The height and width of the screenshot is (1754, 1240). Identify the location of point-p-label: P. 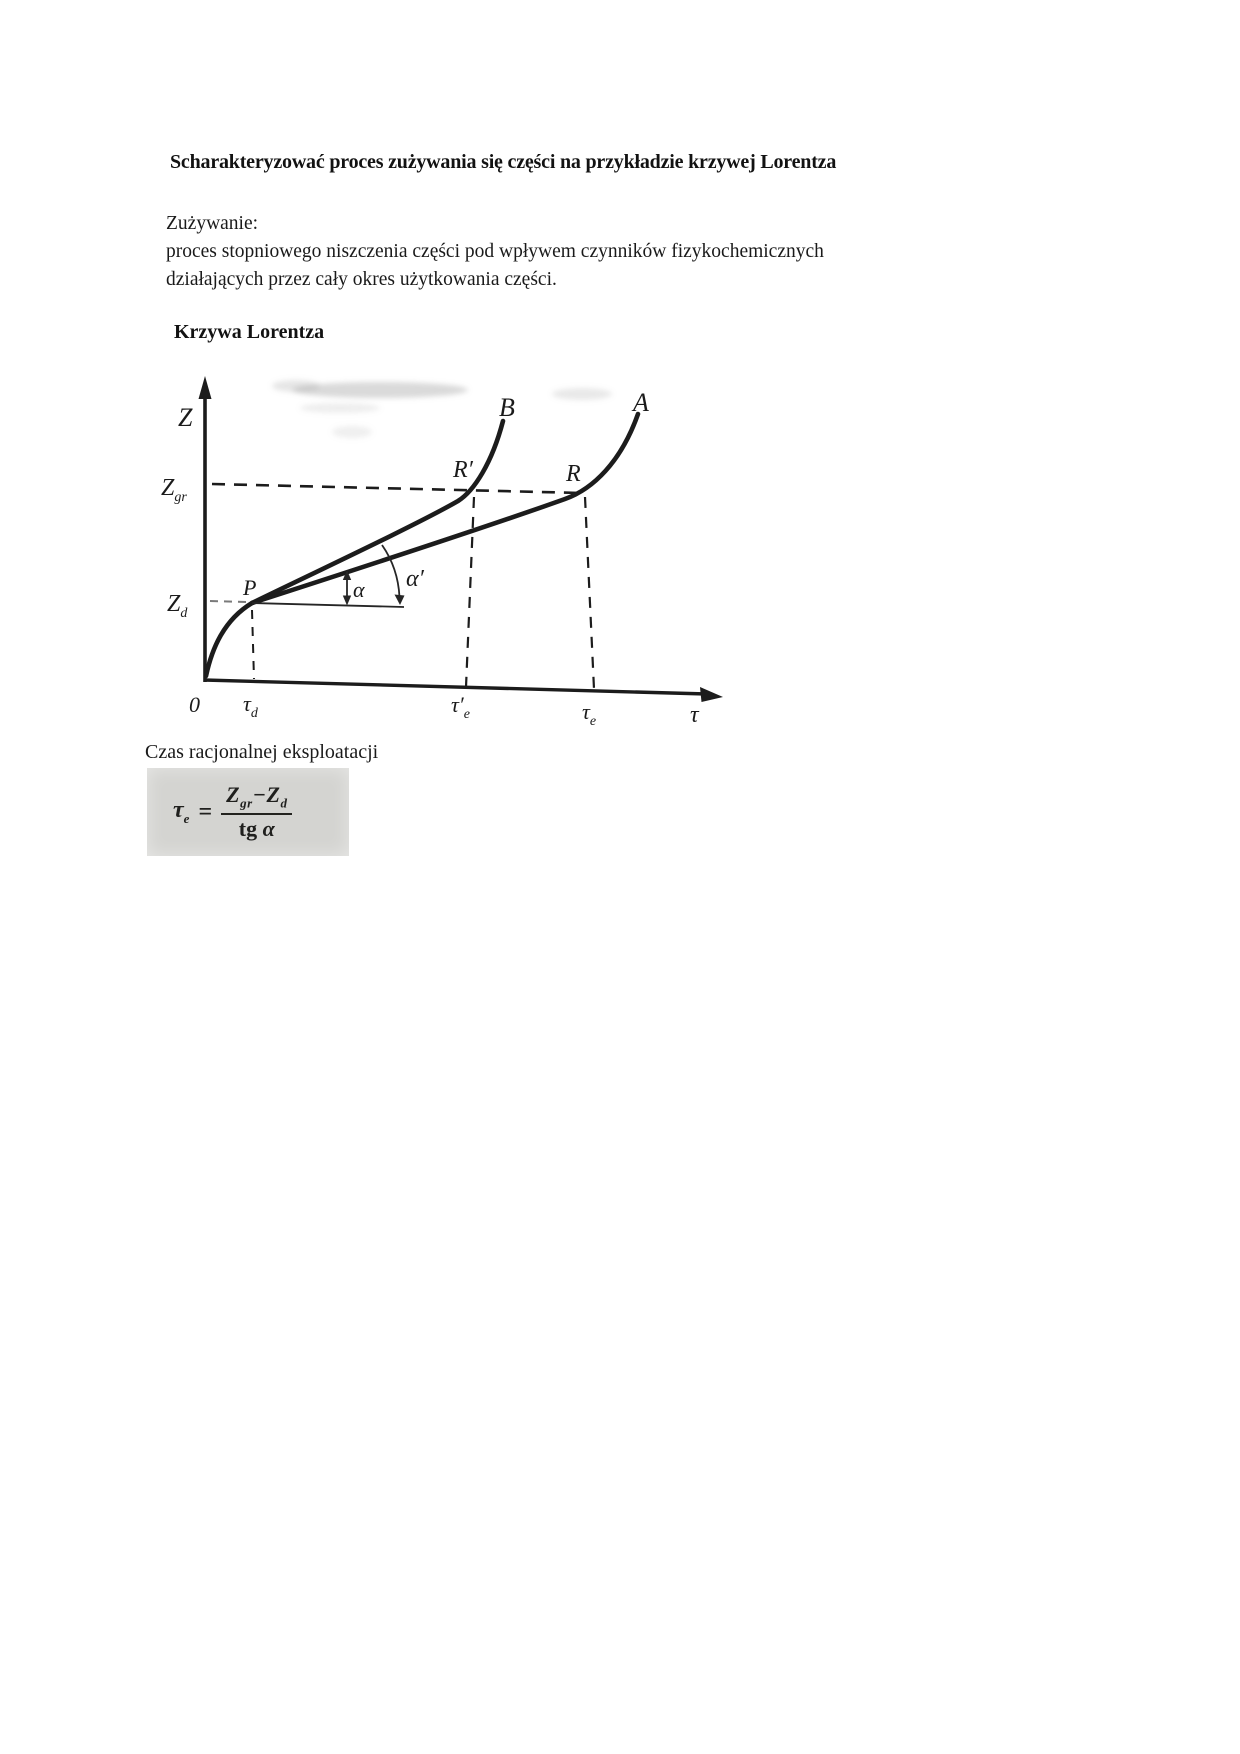
(249, 587).